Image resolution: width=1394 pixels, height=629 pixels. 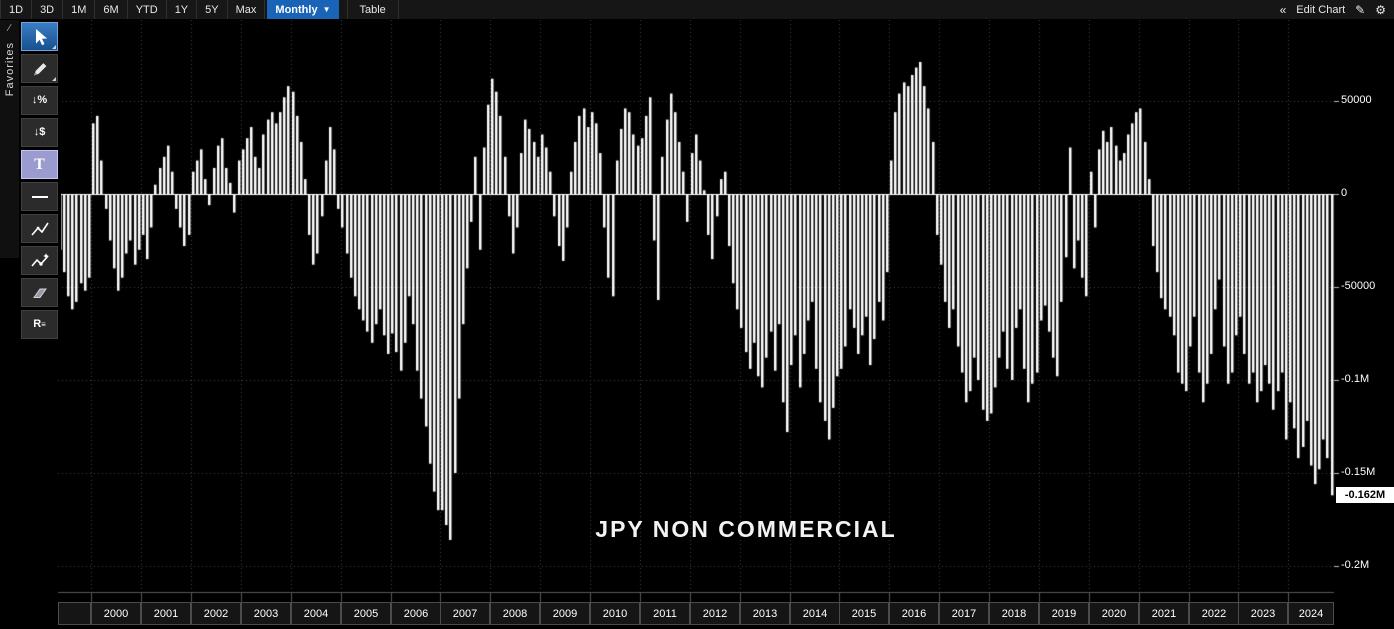 What do you see at coordinates (147, 9) in the screenshot?
I see `period-button-ytd: YTD` at bounding box center [147, 9].